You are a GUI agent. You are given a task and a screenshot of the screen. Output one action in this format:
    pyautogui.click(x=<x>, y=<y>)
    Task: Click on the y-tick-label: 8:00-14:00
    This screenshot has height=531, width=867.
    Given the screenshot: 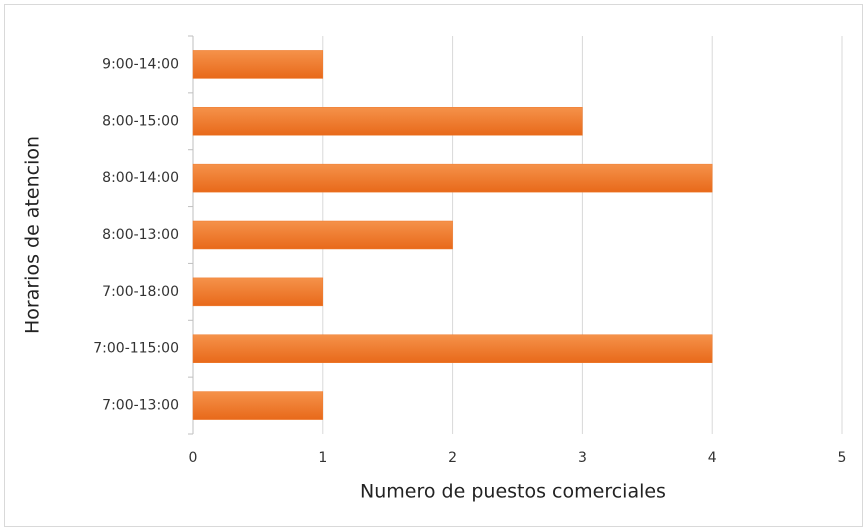 What is the action you would take?
    pyautogui.click(x=140, y=178)
    